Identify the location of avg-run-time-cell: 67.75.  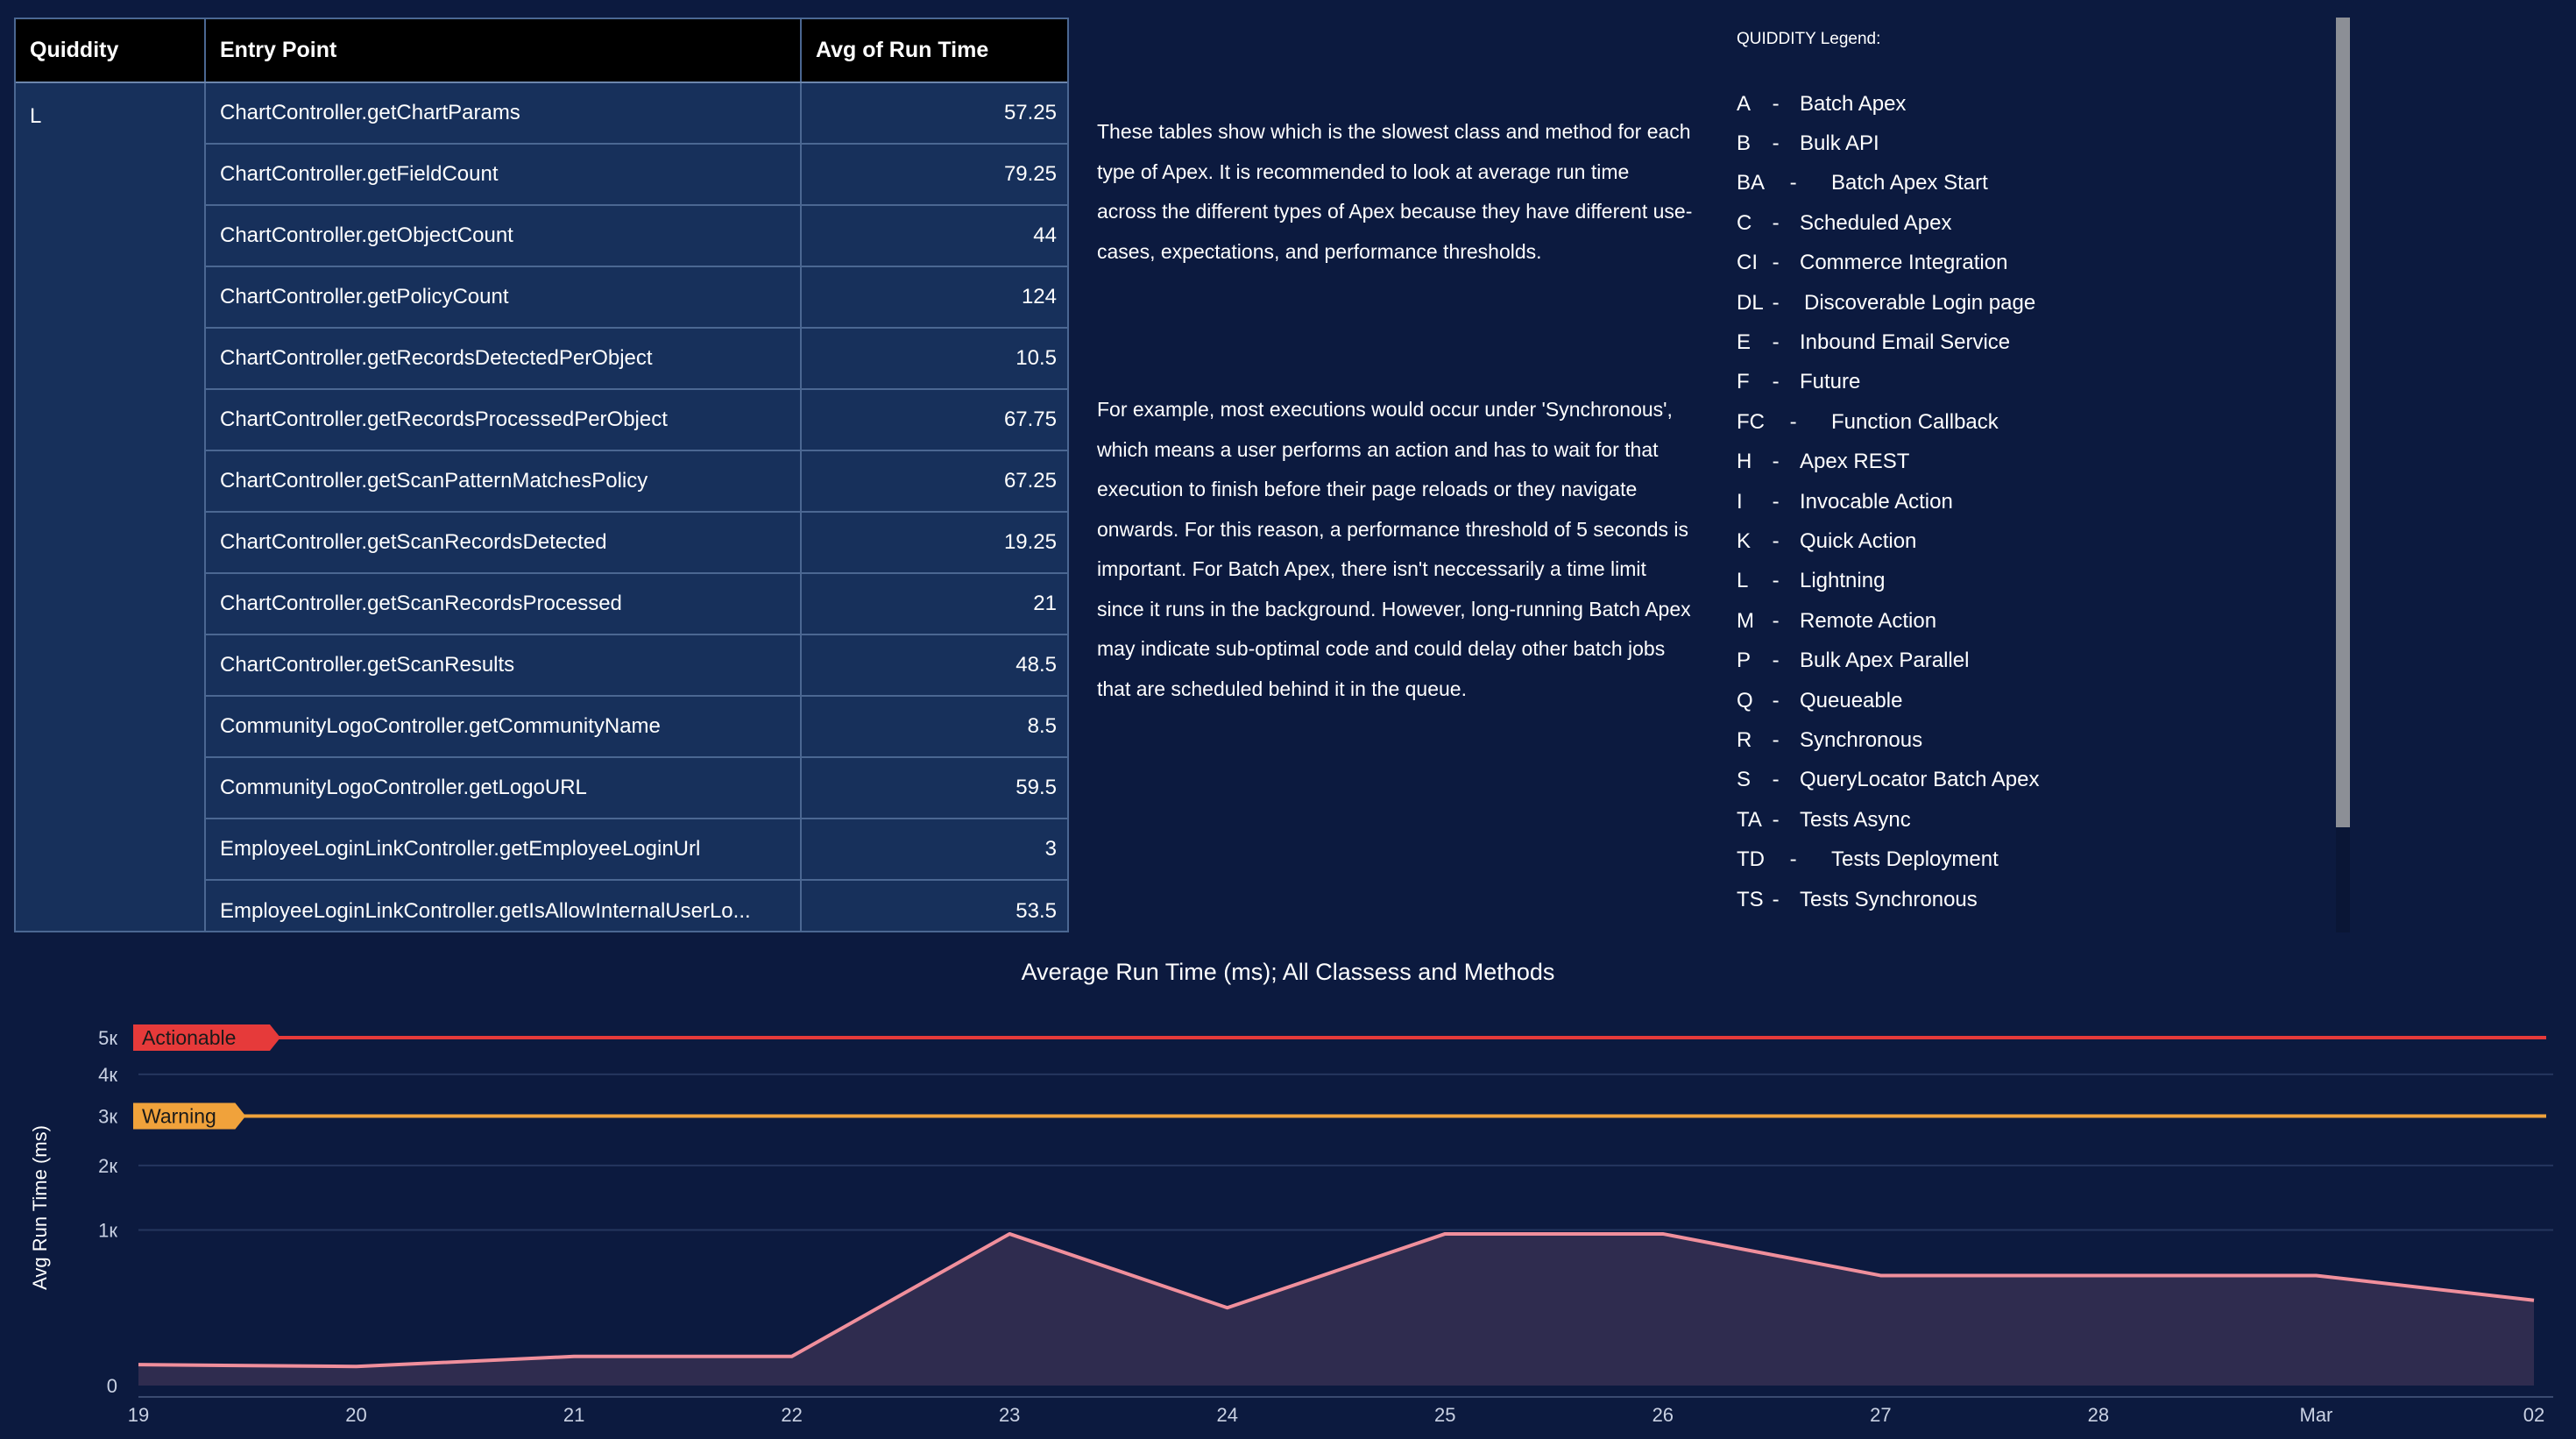
(934, 420).